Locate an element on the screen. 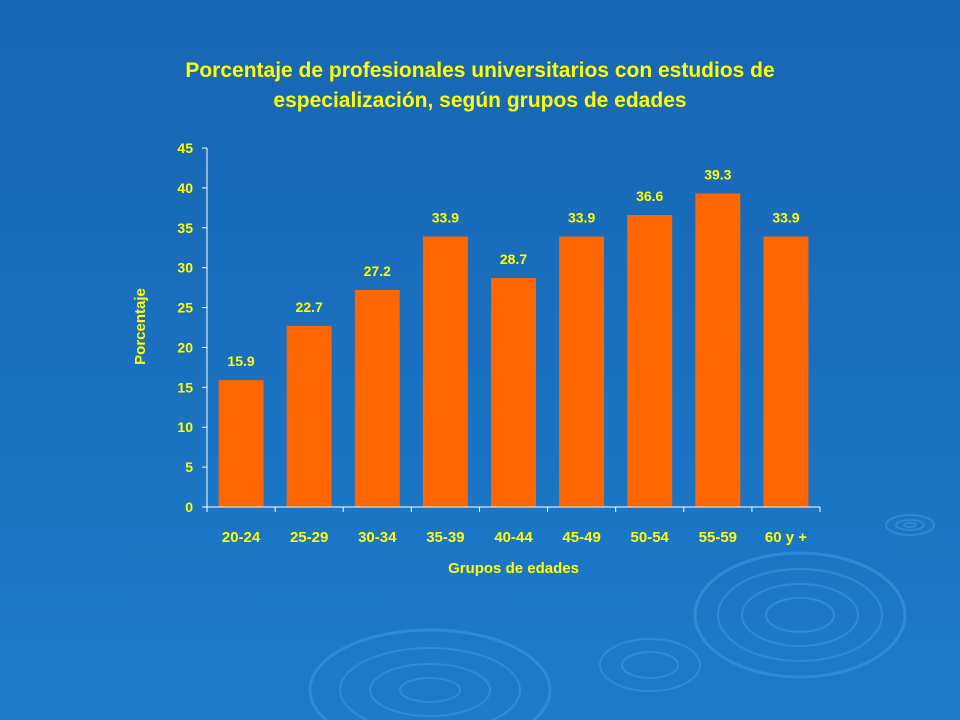 The height and width of the screenshot is (720, 960). y-tick-label: 15 is located at coordinates (185, 387).